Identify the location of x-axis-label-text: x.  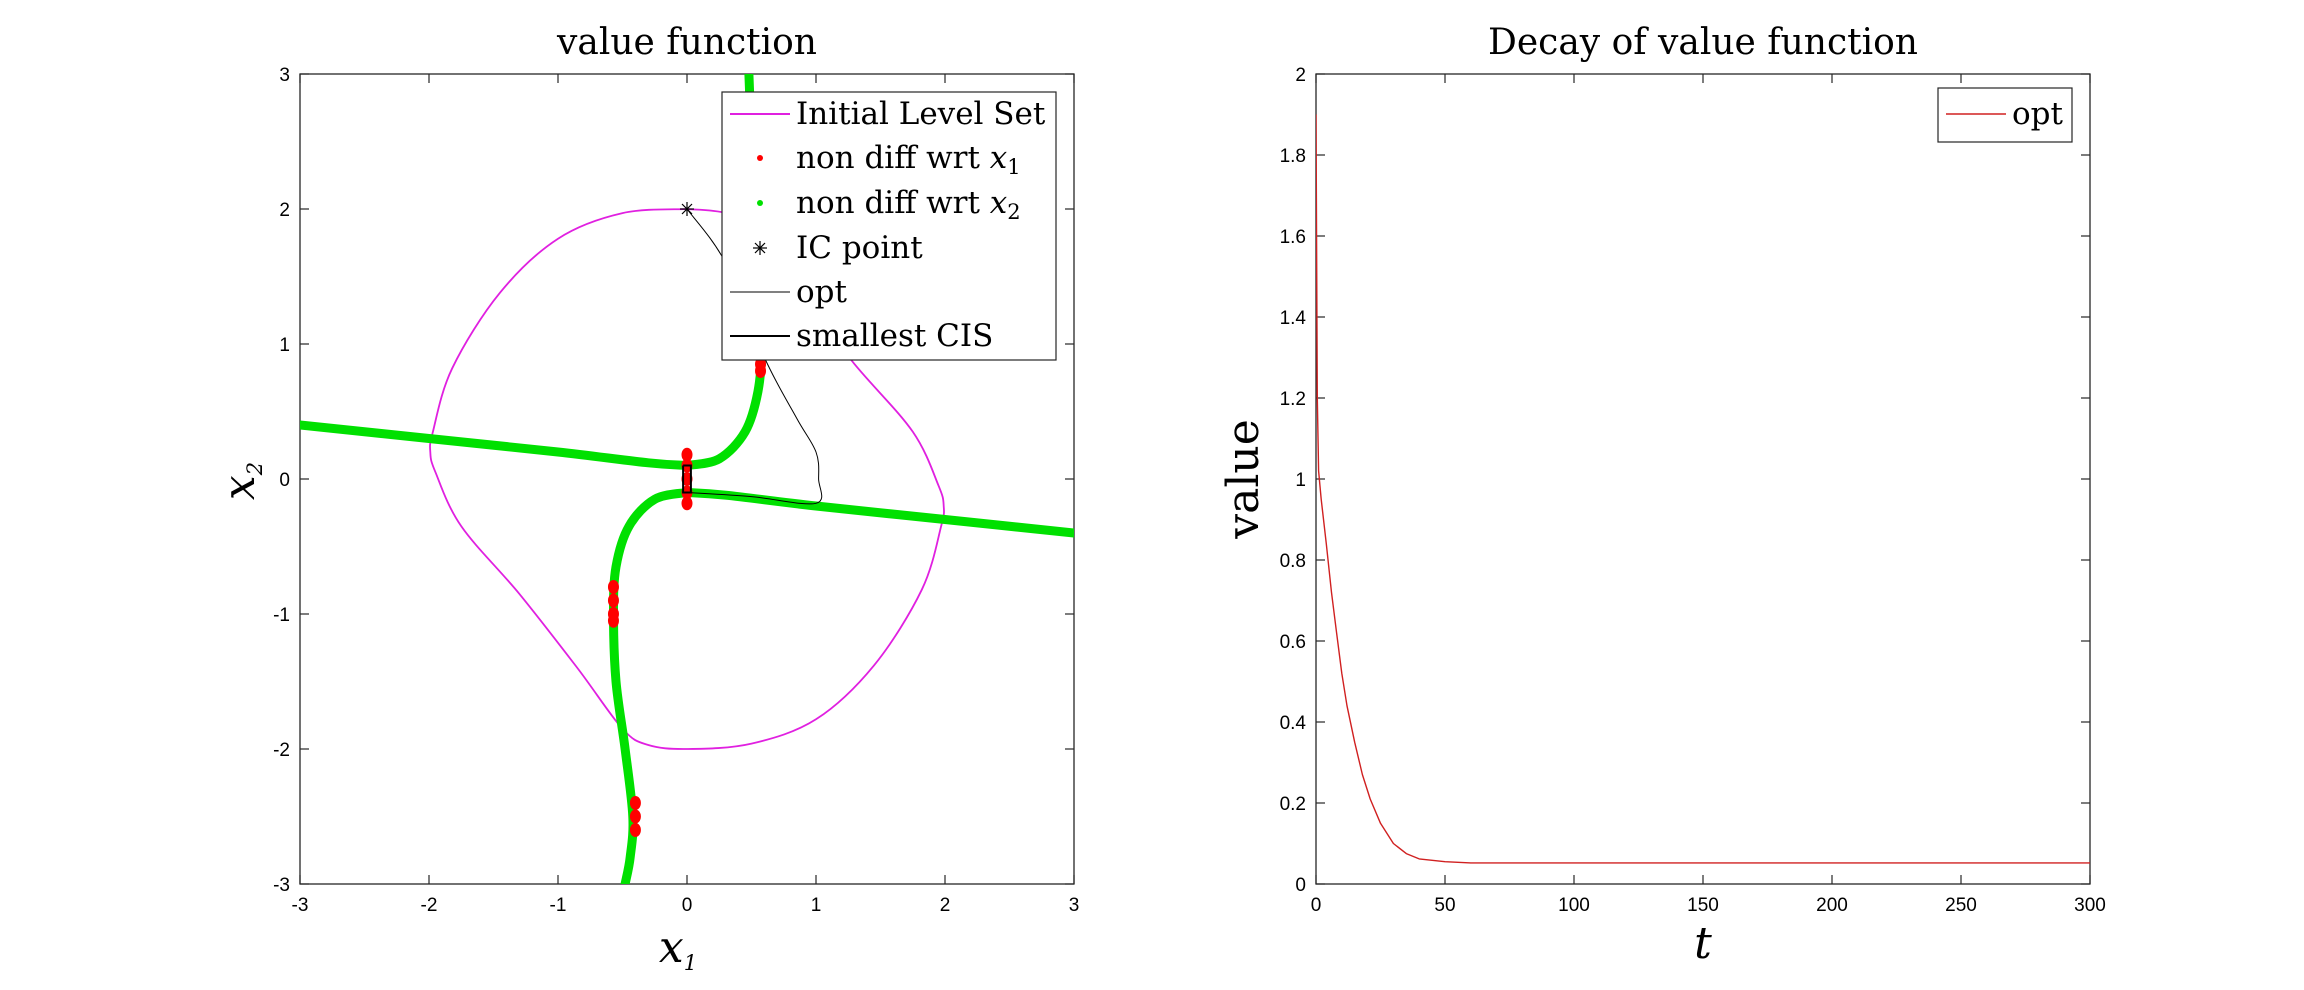
(671, 947).